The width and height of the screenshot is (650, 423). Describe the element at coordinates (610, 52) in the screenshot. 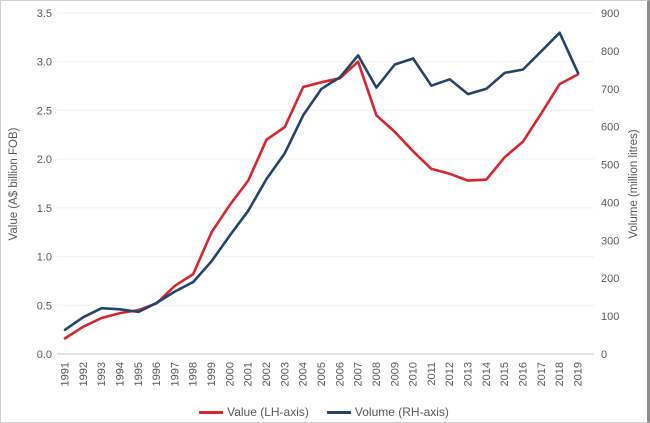

I see `y-axis-tick-label-right: 800` at that location.